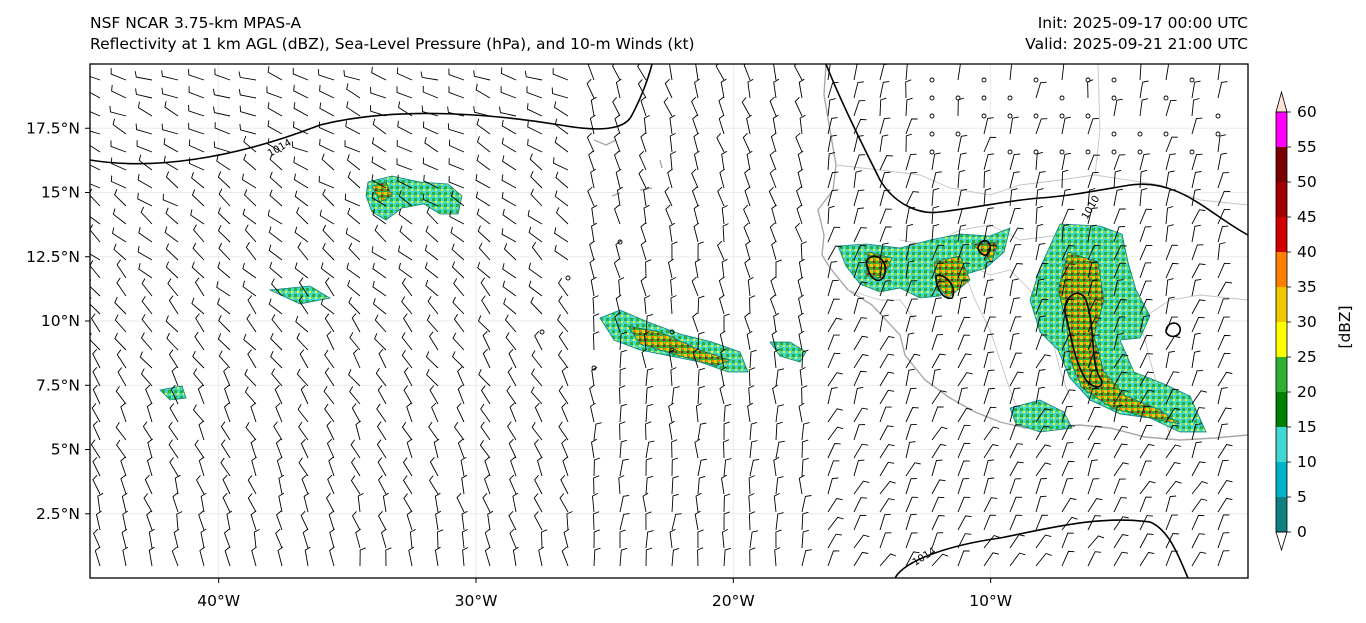 The height and width of the screenshot is (623, 1366). I want to click on colorbar-tick-label: 45, so click(1307, 217).